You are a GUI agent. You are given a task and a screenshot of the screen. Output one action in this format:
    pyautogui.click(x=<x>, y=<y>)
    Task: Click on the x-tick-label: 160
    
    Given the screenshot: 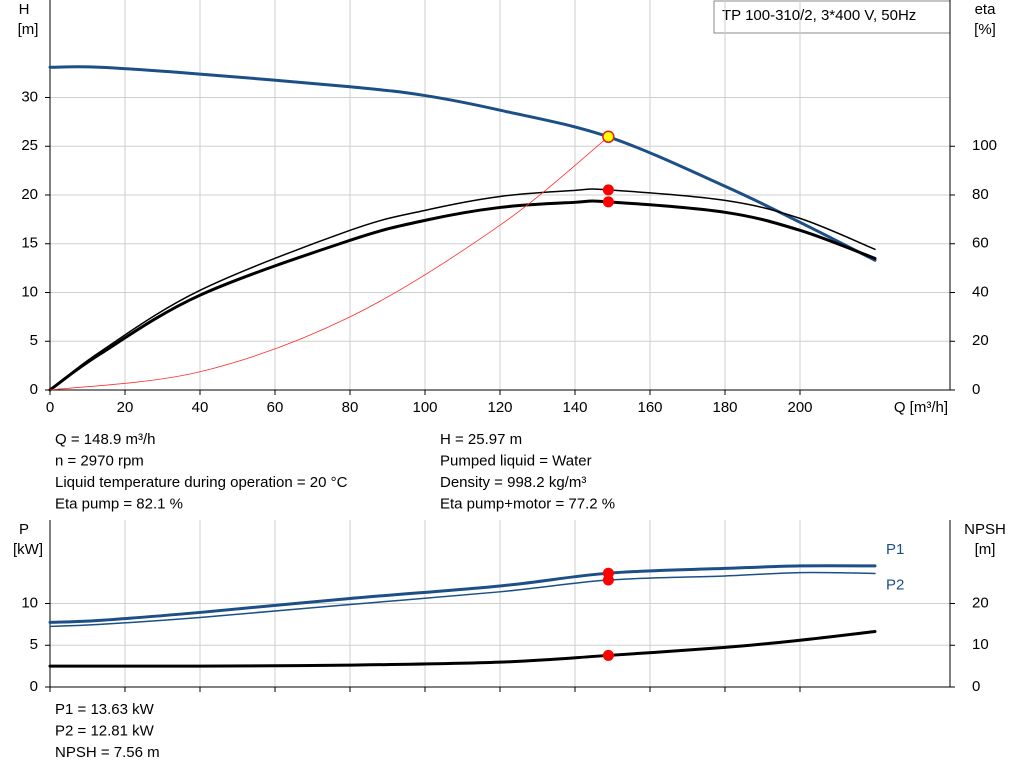 What is the action you would take?
    pyautogui.click(x=649, y=407)
    